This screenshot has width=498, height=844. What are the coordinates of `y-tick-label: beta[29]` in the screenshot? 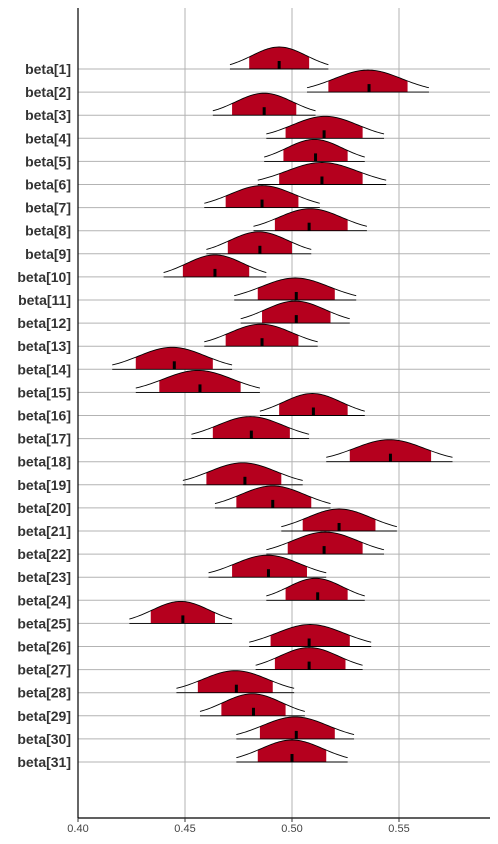 It's located at (44, 716).